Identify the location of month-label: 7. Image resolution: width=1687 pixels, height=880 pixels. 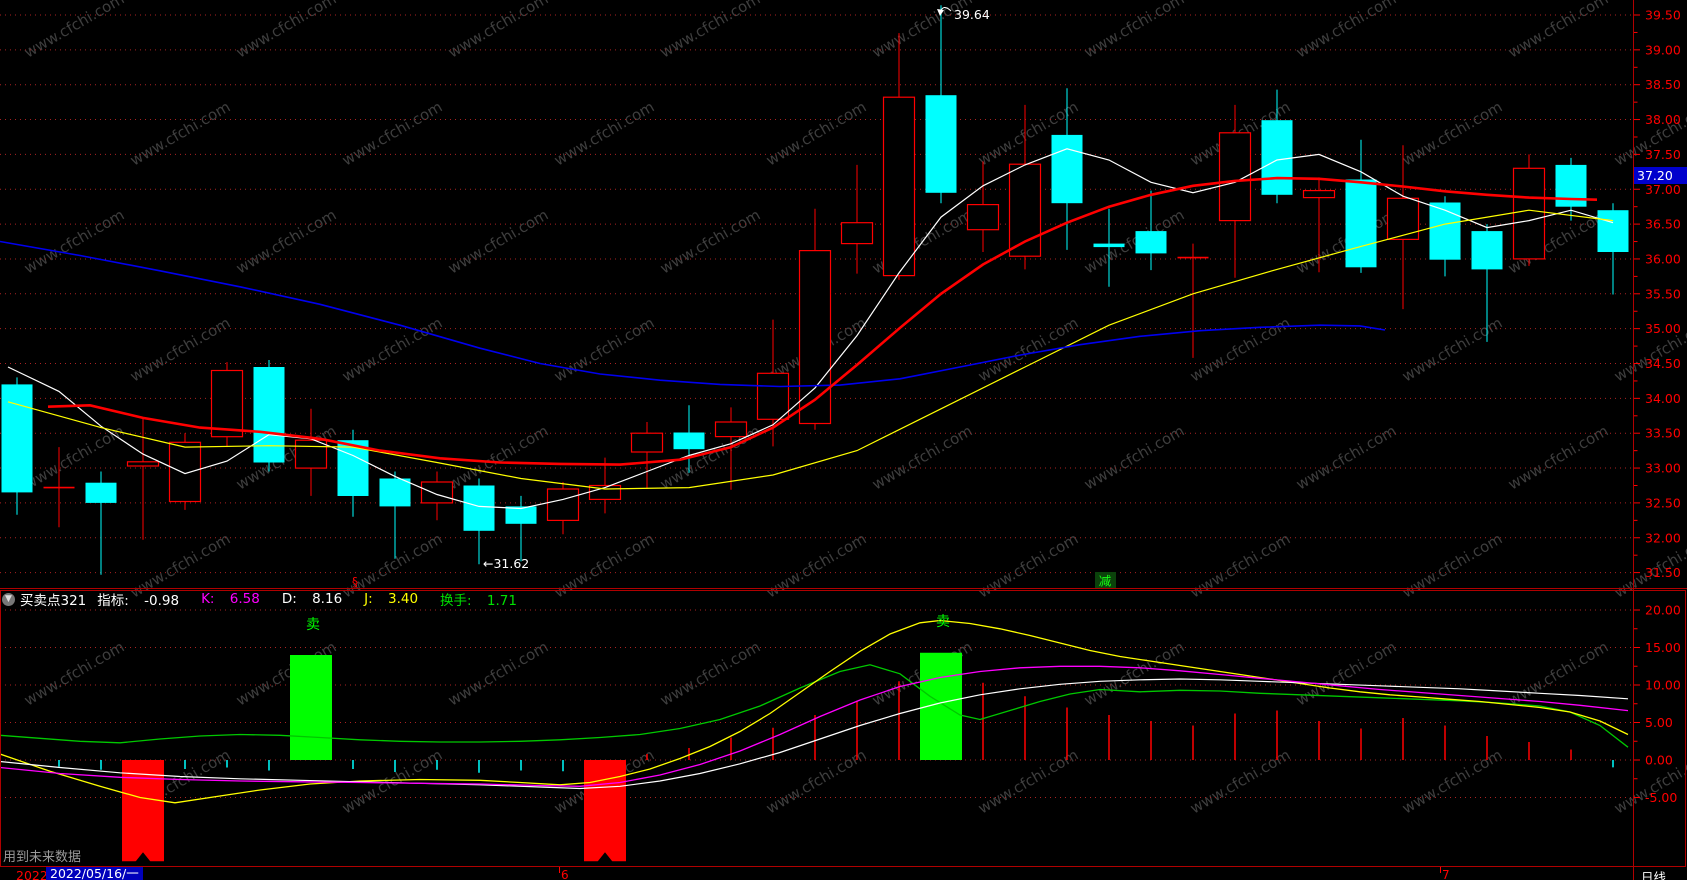
(1446, 874).